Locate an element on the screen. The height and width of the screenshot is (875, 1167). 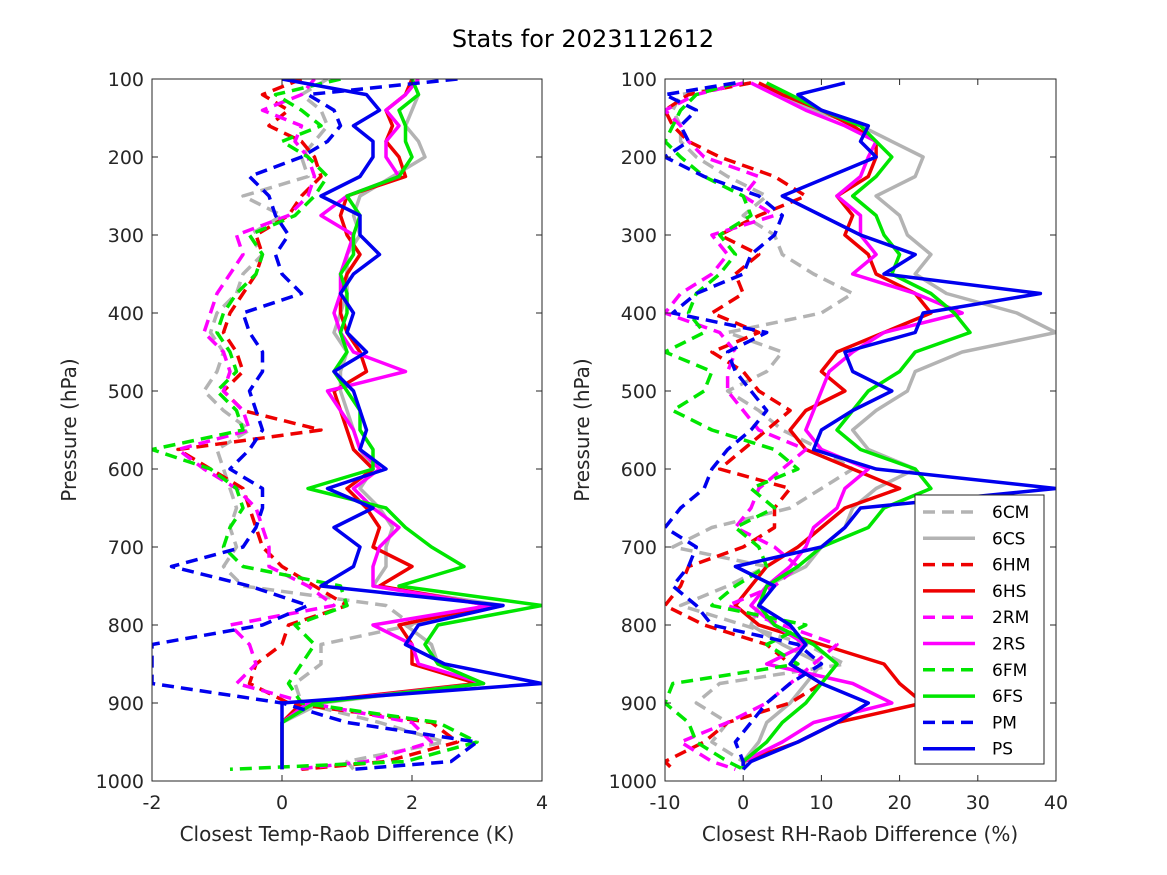
x-tick-label: -10 is located at coordinates (664, 803).